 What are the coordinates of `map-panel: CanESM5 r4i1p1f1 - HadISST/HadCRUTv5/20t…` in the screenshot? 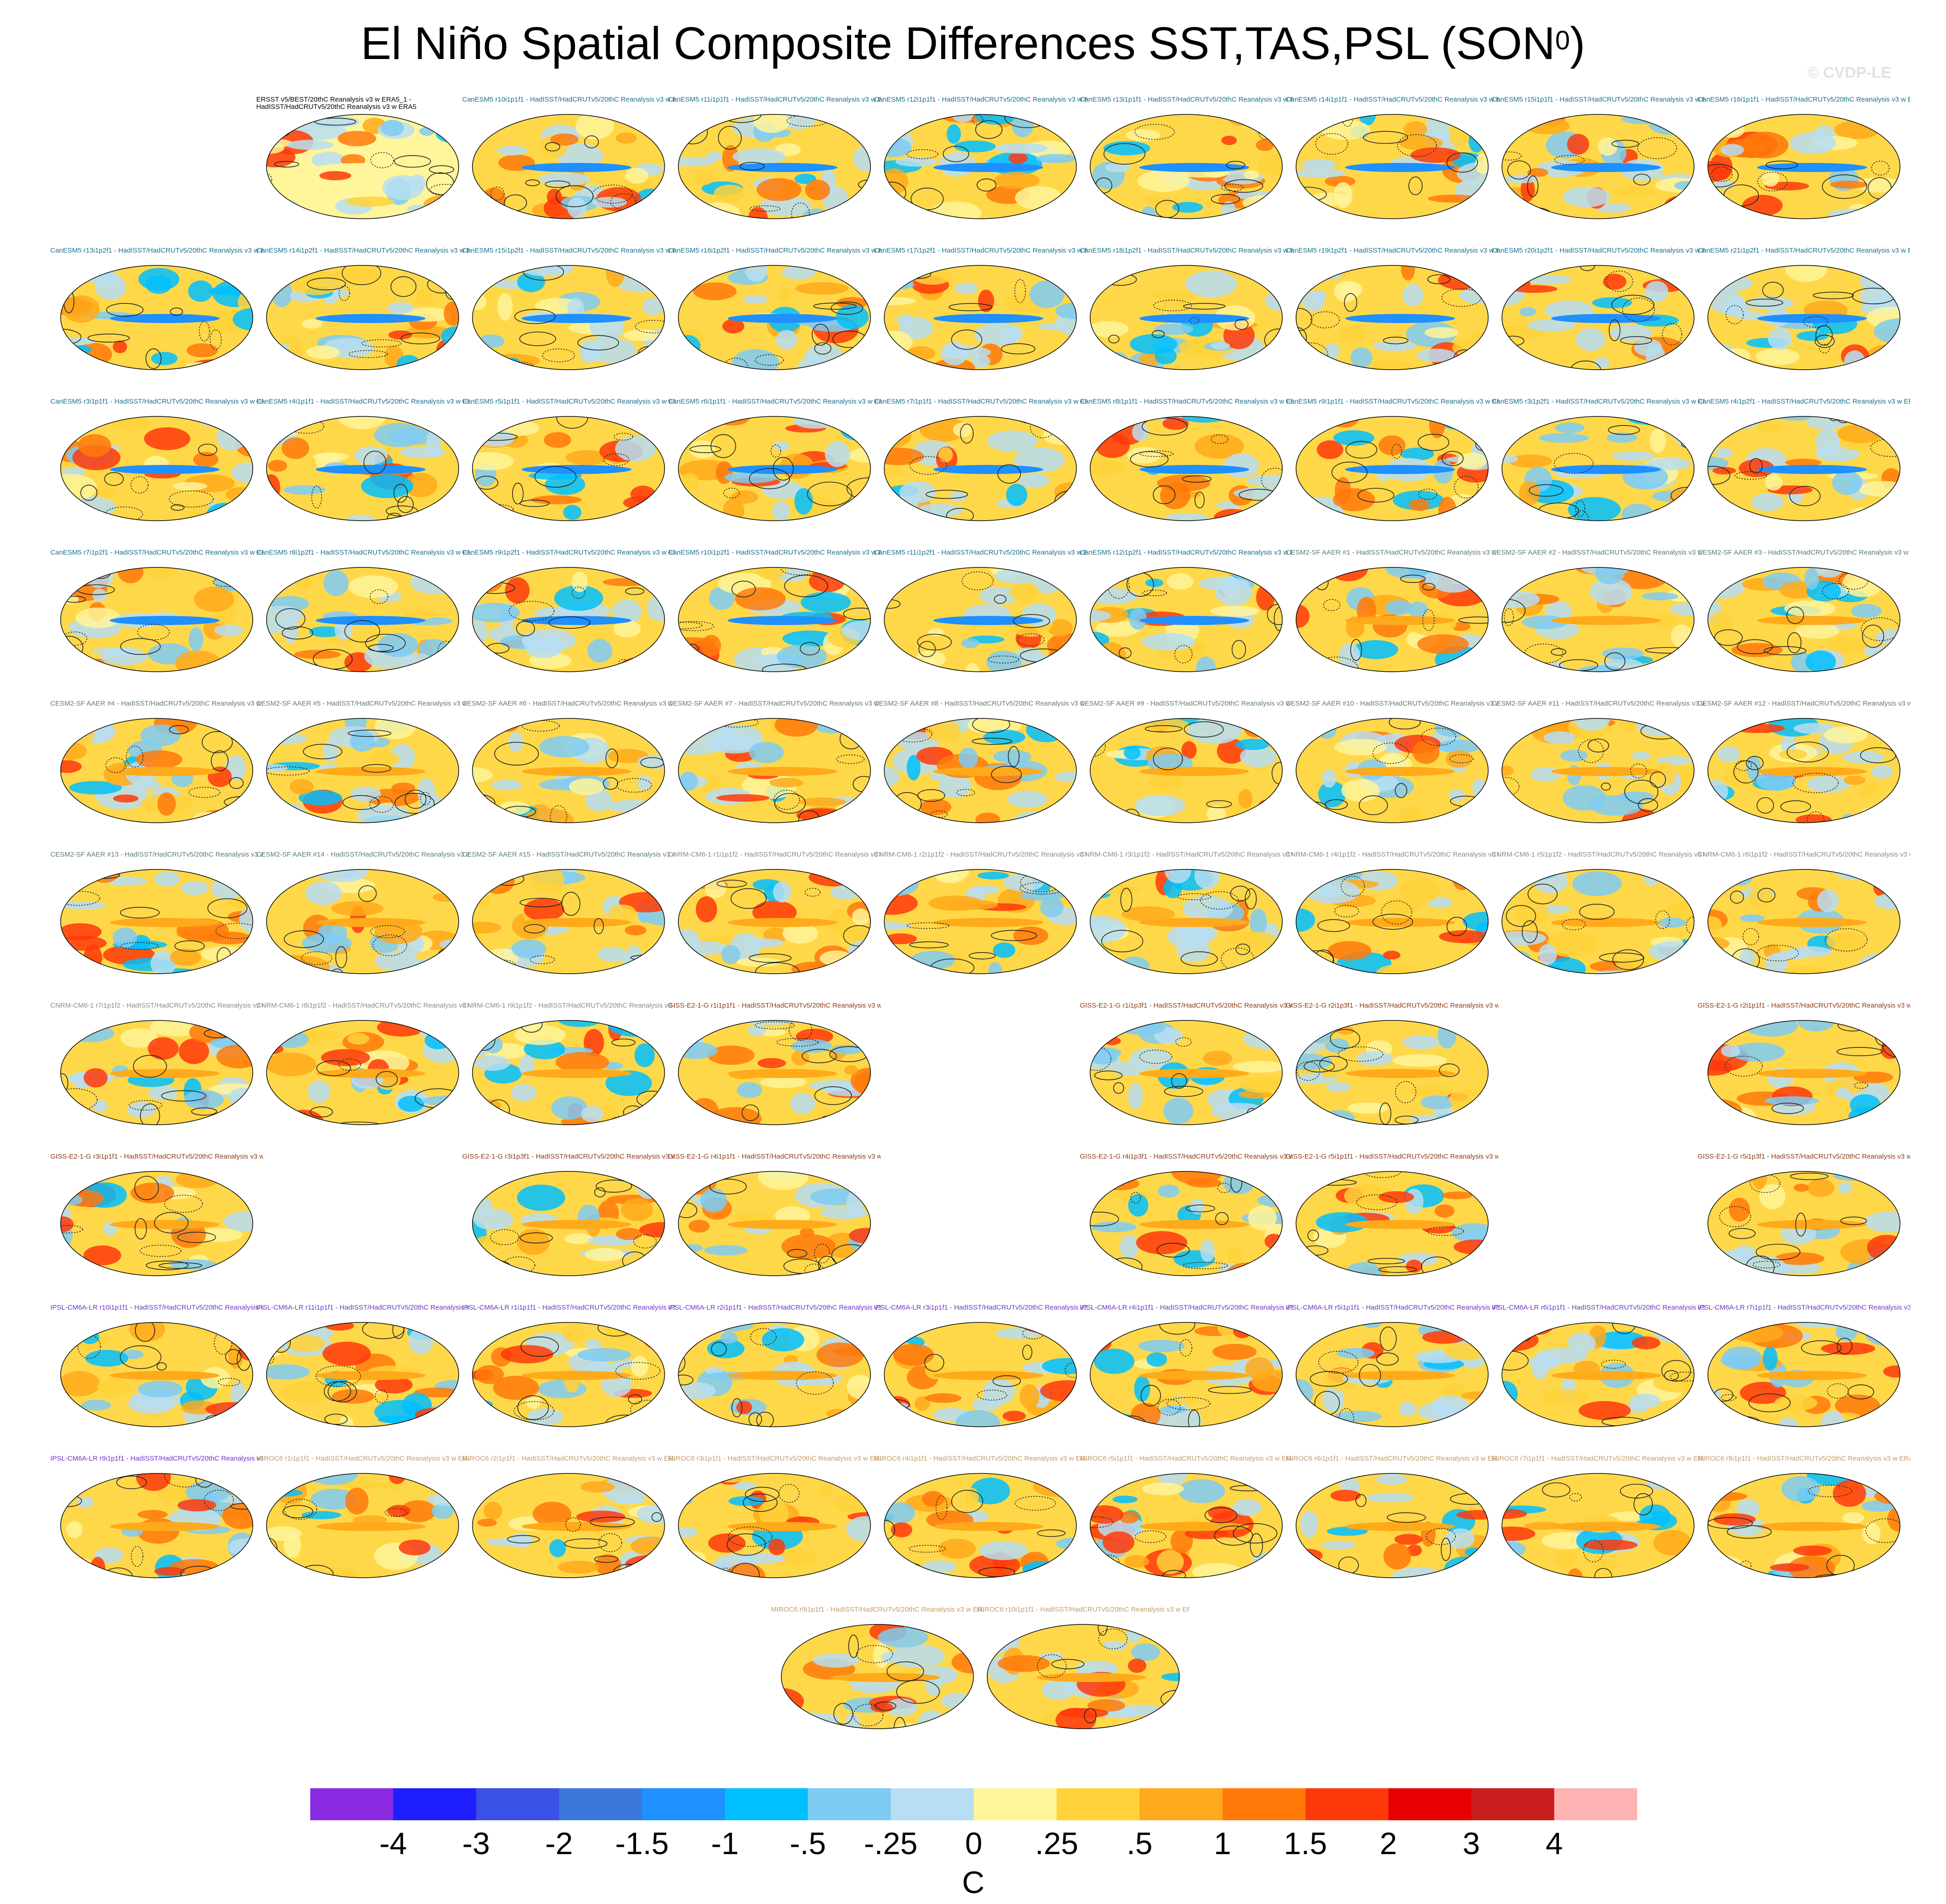 It's located at (362, 466).